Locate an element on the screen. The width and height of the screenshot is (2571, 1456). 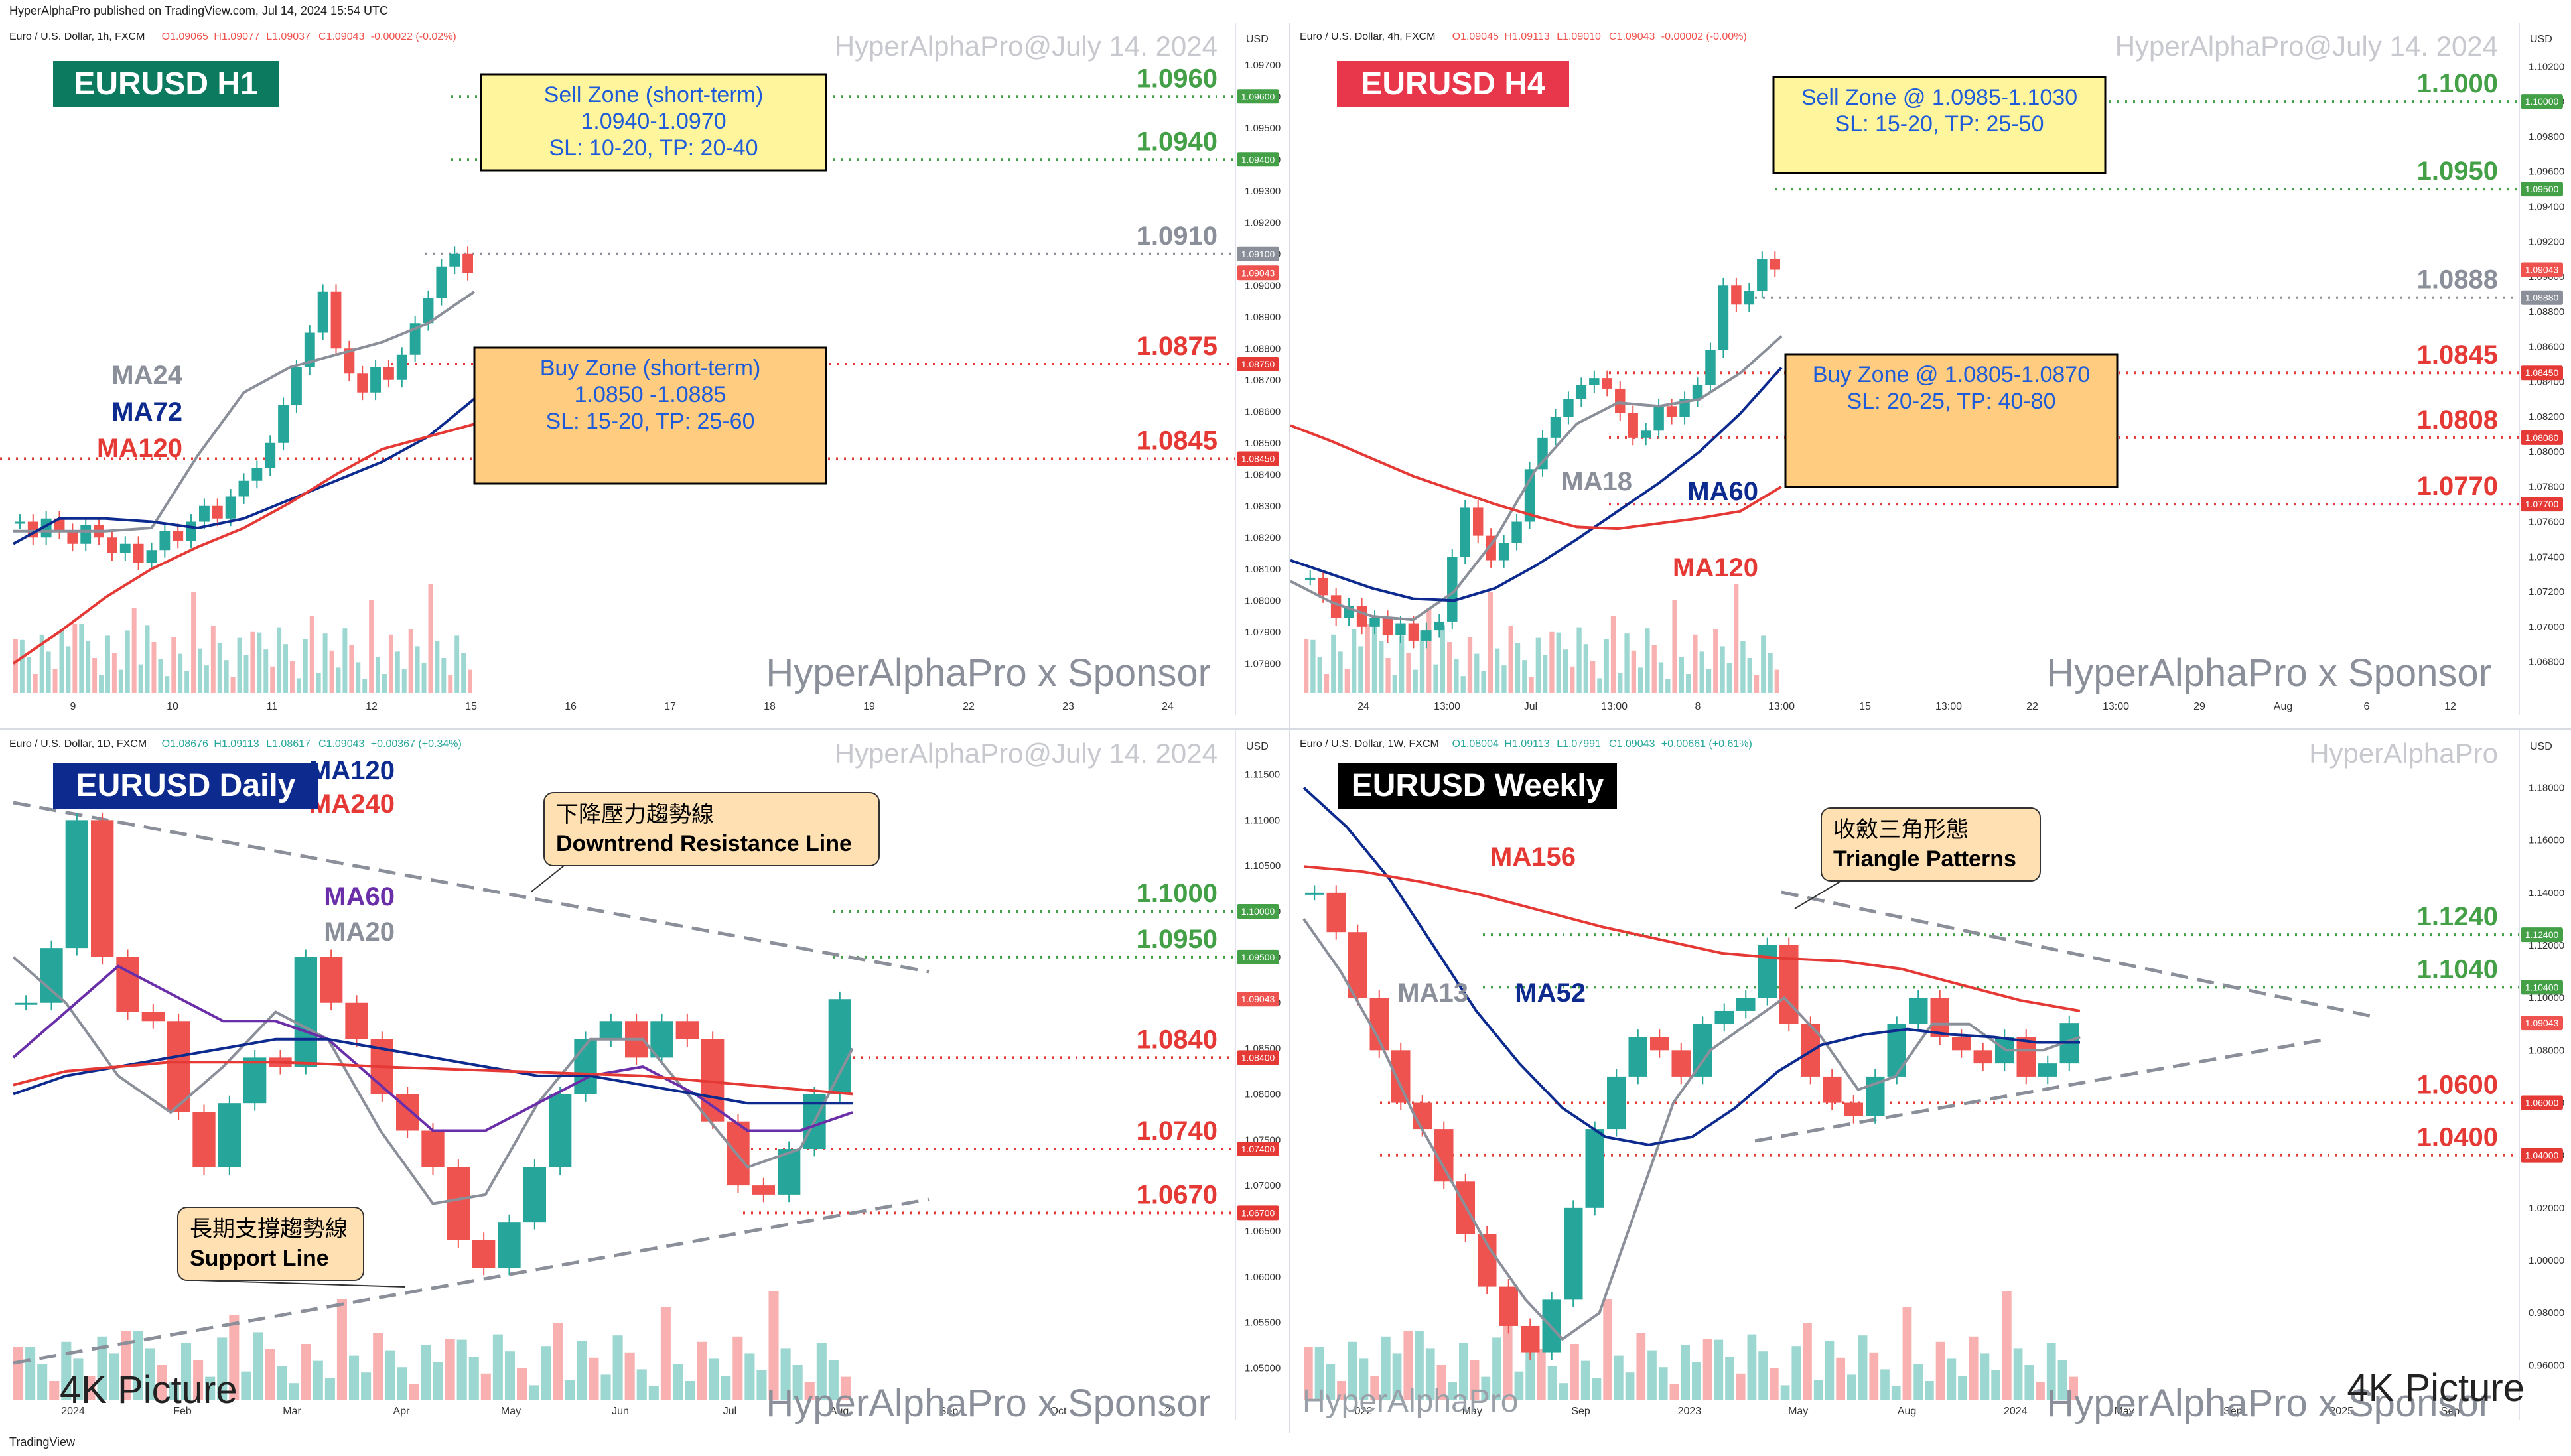
level-tag-text: 1.09600 is located at coordinates (1258, 96).